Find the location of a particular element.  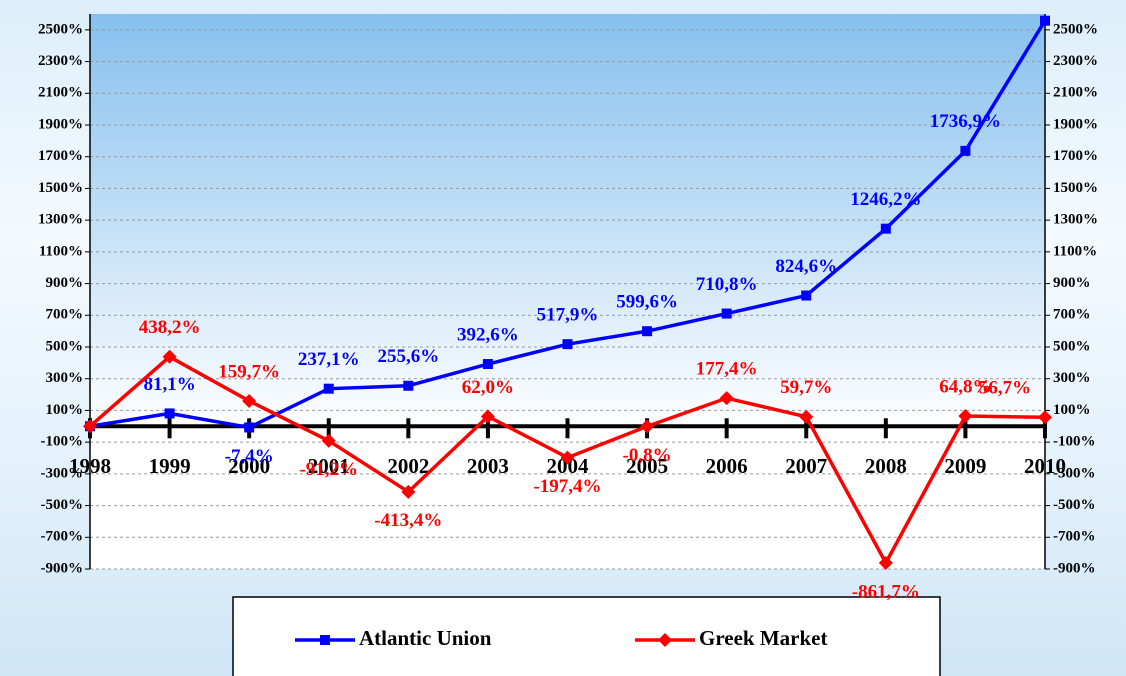

y2-tick-label: -500% is located at coordinates (1074, 505).